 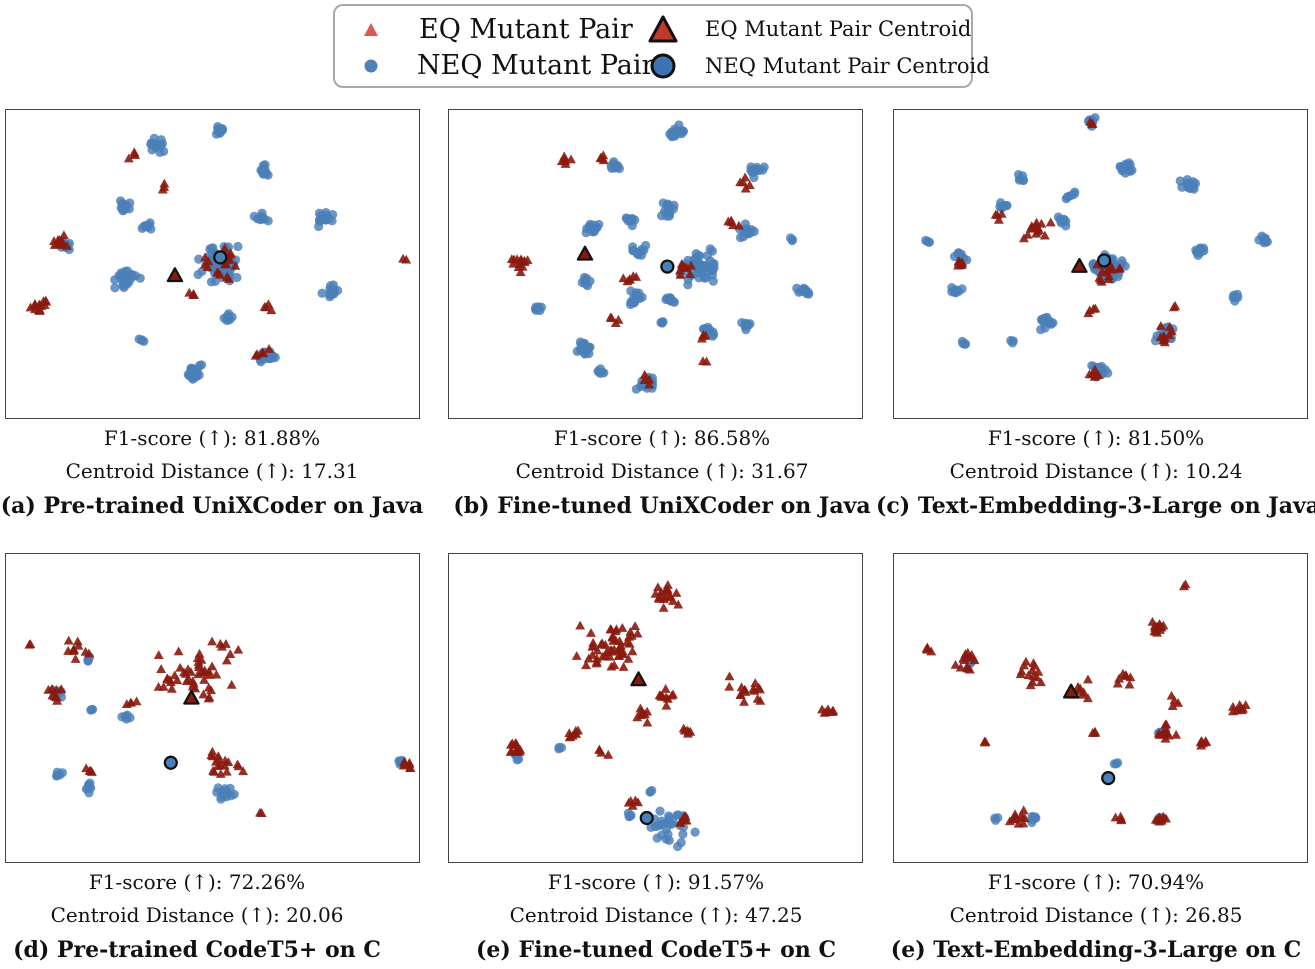 I want to click on eq-centroid-triangle-icon, so click(x=663, y=29).